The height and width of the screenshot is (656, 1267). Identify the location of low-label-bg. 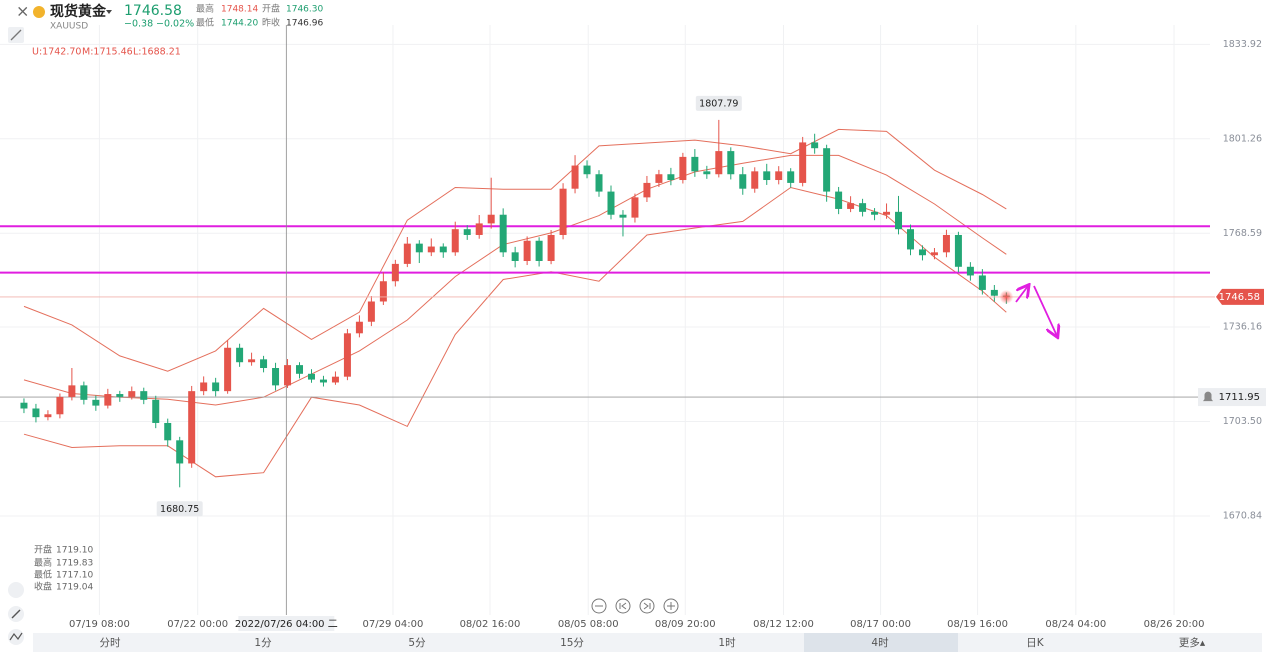
(179, 509).